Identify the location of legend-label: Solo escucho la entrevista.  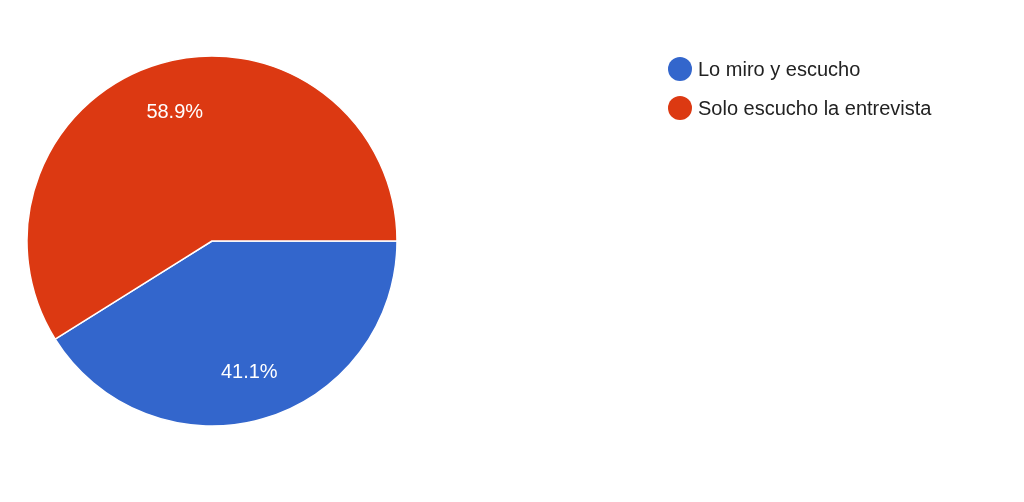
(815, 108).